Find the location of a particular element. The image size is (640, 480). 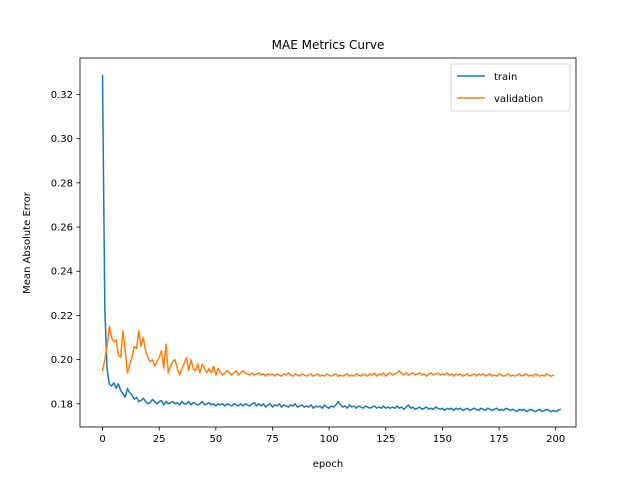

y-tick-label: 0.24 is located at coordinates (62, 272).